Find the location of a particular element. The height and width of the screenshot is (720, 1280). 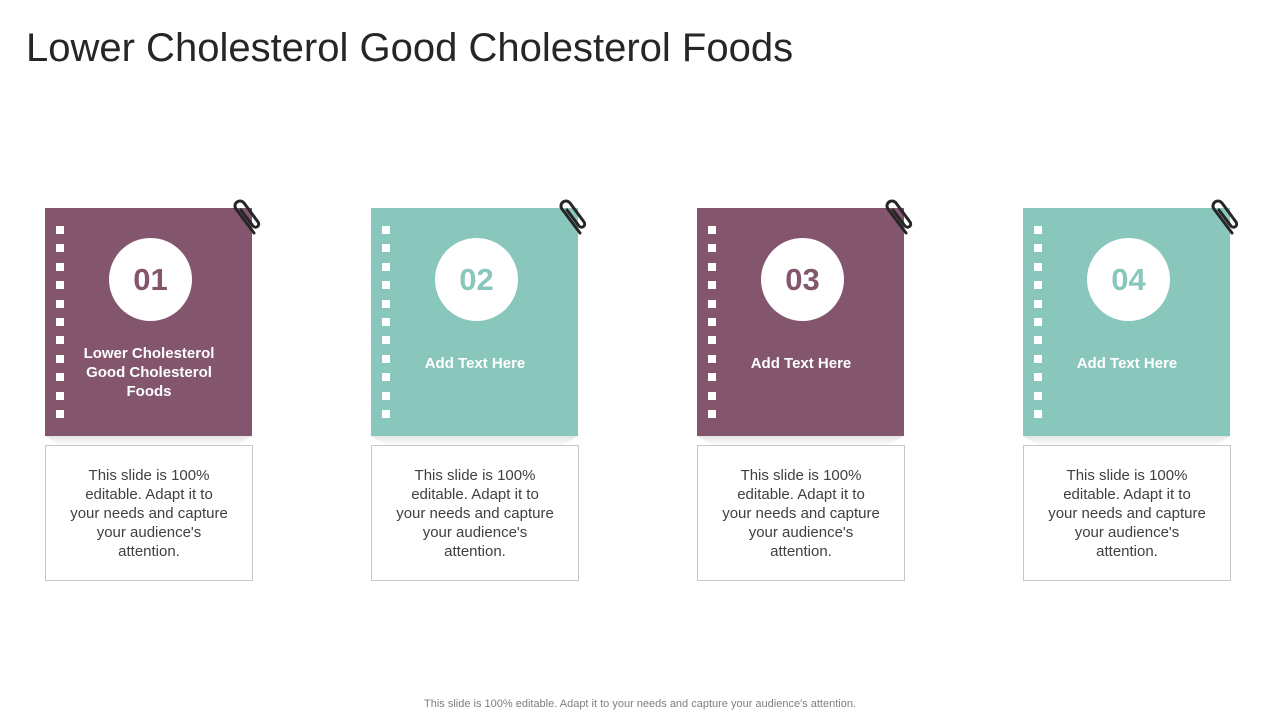

slide-title: Lower Cholesterol Good Cholesterol Foods is located at coordinates (410, 48).